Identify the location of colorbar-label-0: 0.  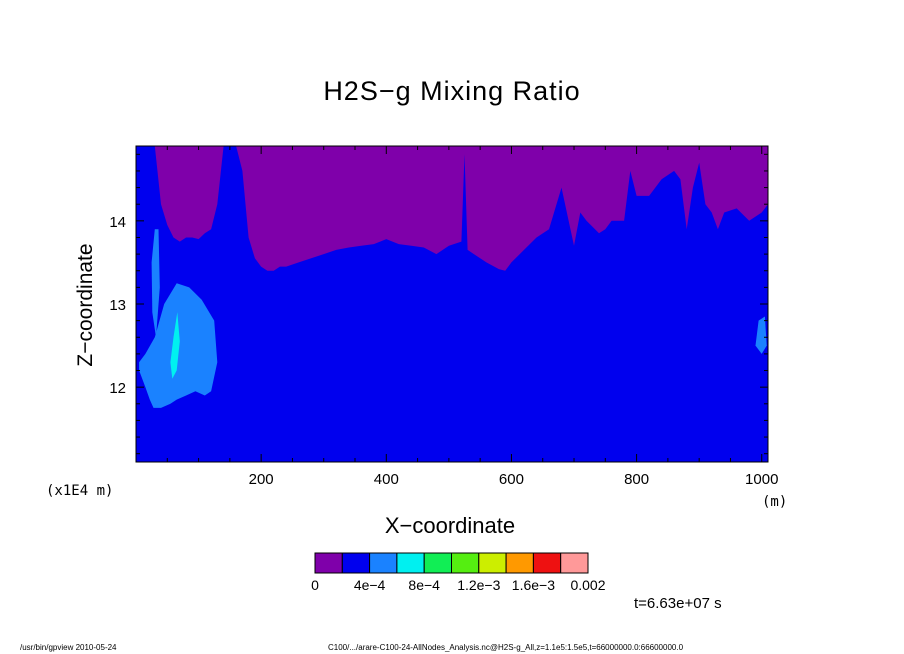
(315, 585).